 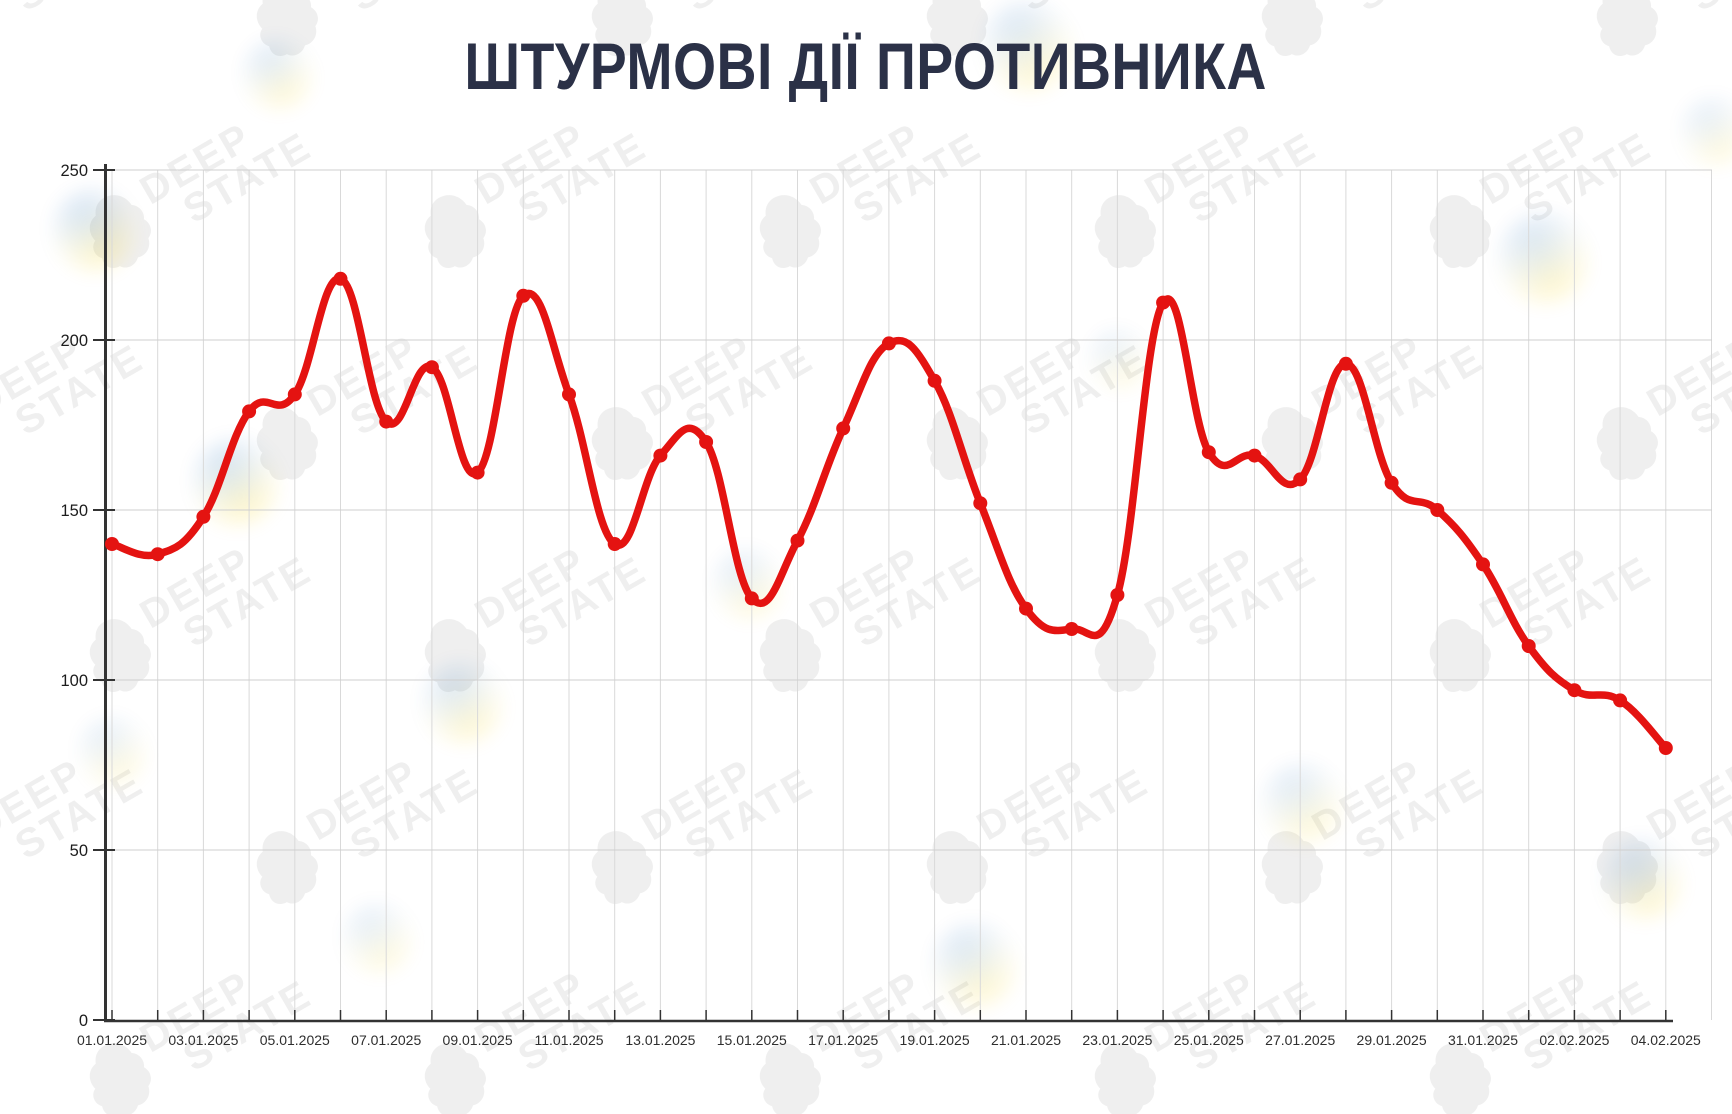 What do you see at coordinates (1483, 1040) in the screenshot?
I see `x-axis-label: 31.01.2025` at bounding box center [1483, 1040].